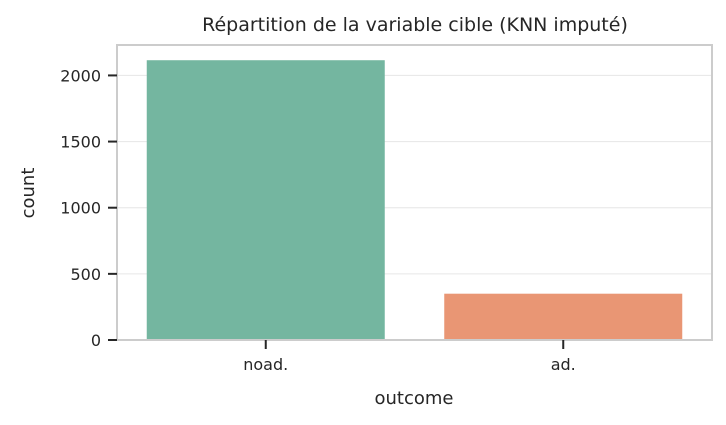 This screenshot has width=726, height=425. Describe the element at coordinates (85, 274) in the screenshot. I see `y-tick-label: 500` at that location.